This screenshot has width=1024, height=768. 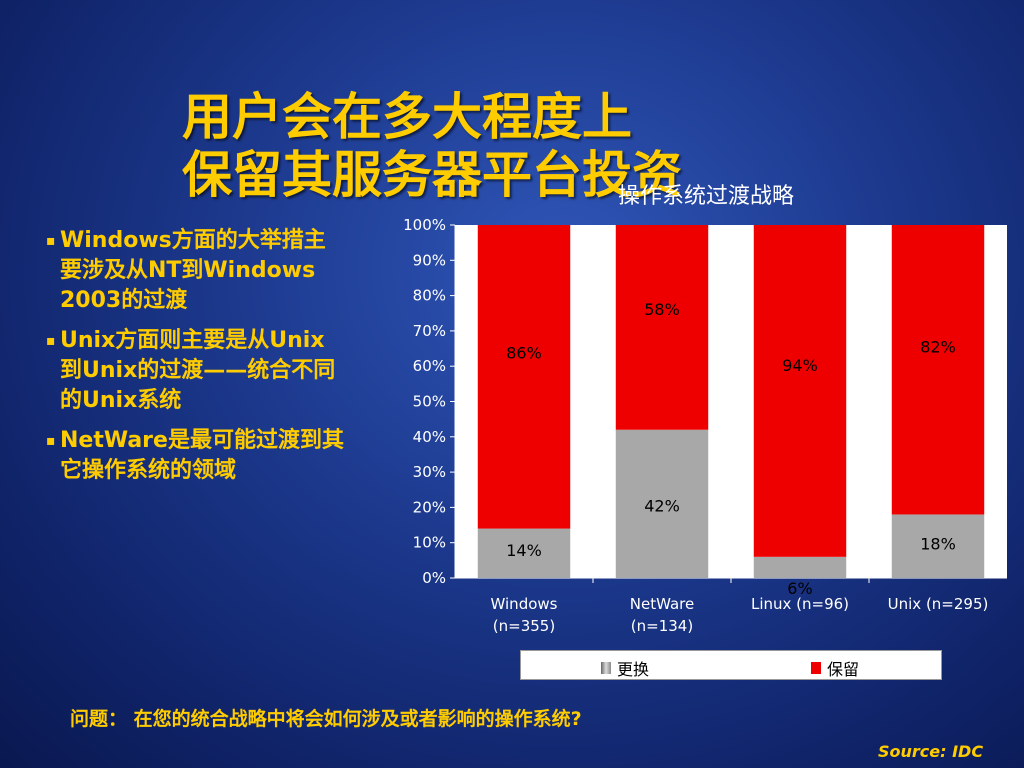 What do you see at coordinates (706, 196) in the screenshot?
I see `chart-title: 操作系统过渡战略` at bounding box center [706, 196].